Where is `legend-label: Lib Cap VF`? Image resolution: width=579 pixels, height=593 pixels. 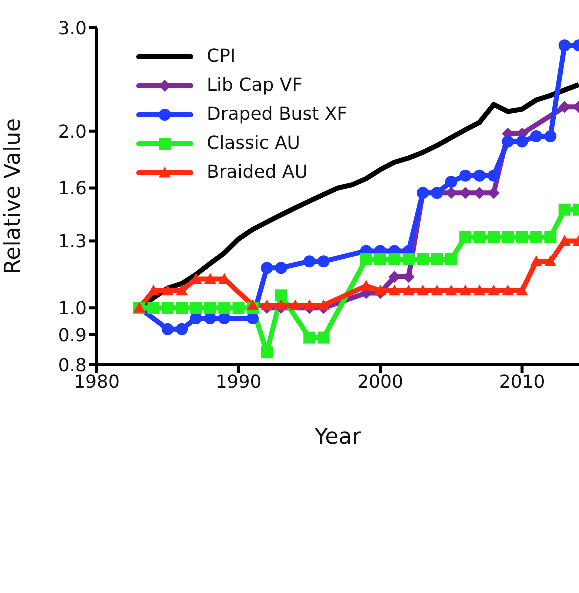 legend-label: Lib Cap VF is located at coordinates (255, 85).